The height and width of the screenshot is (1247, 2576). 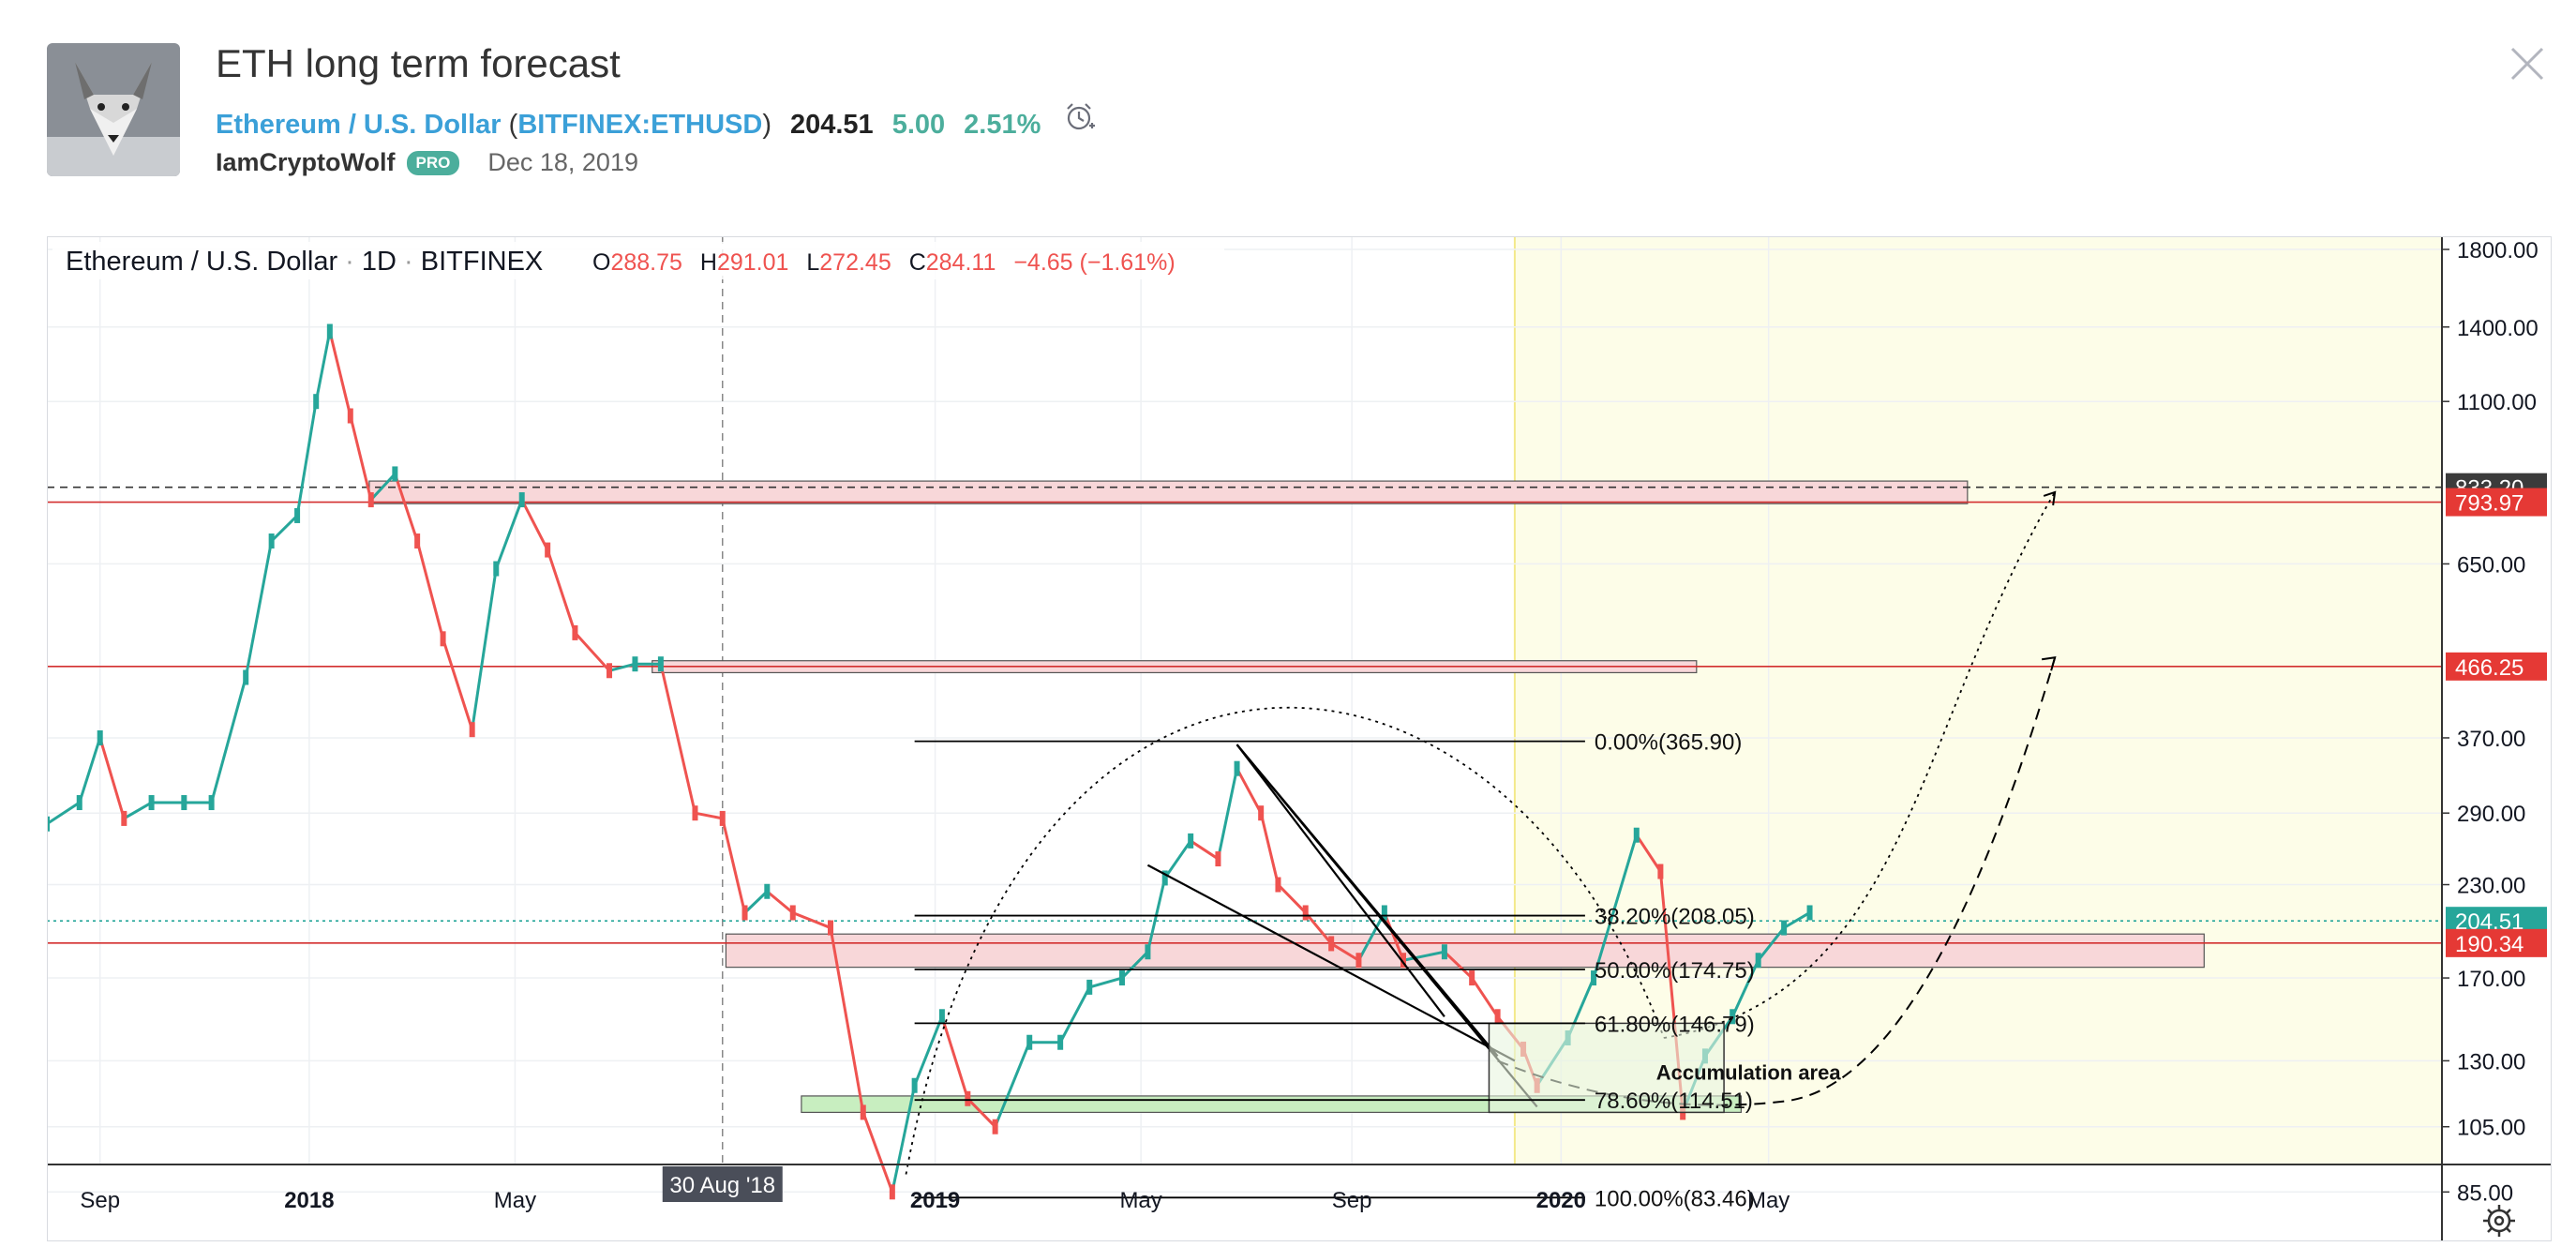 What do you see at coordinates (202, 262) in the screenshot?
I see `legend-symbol: Ethereum / U.S. Dollar` at bounding box center [202, 262].